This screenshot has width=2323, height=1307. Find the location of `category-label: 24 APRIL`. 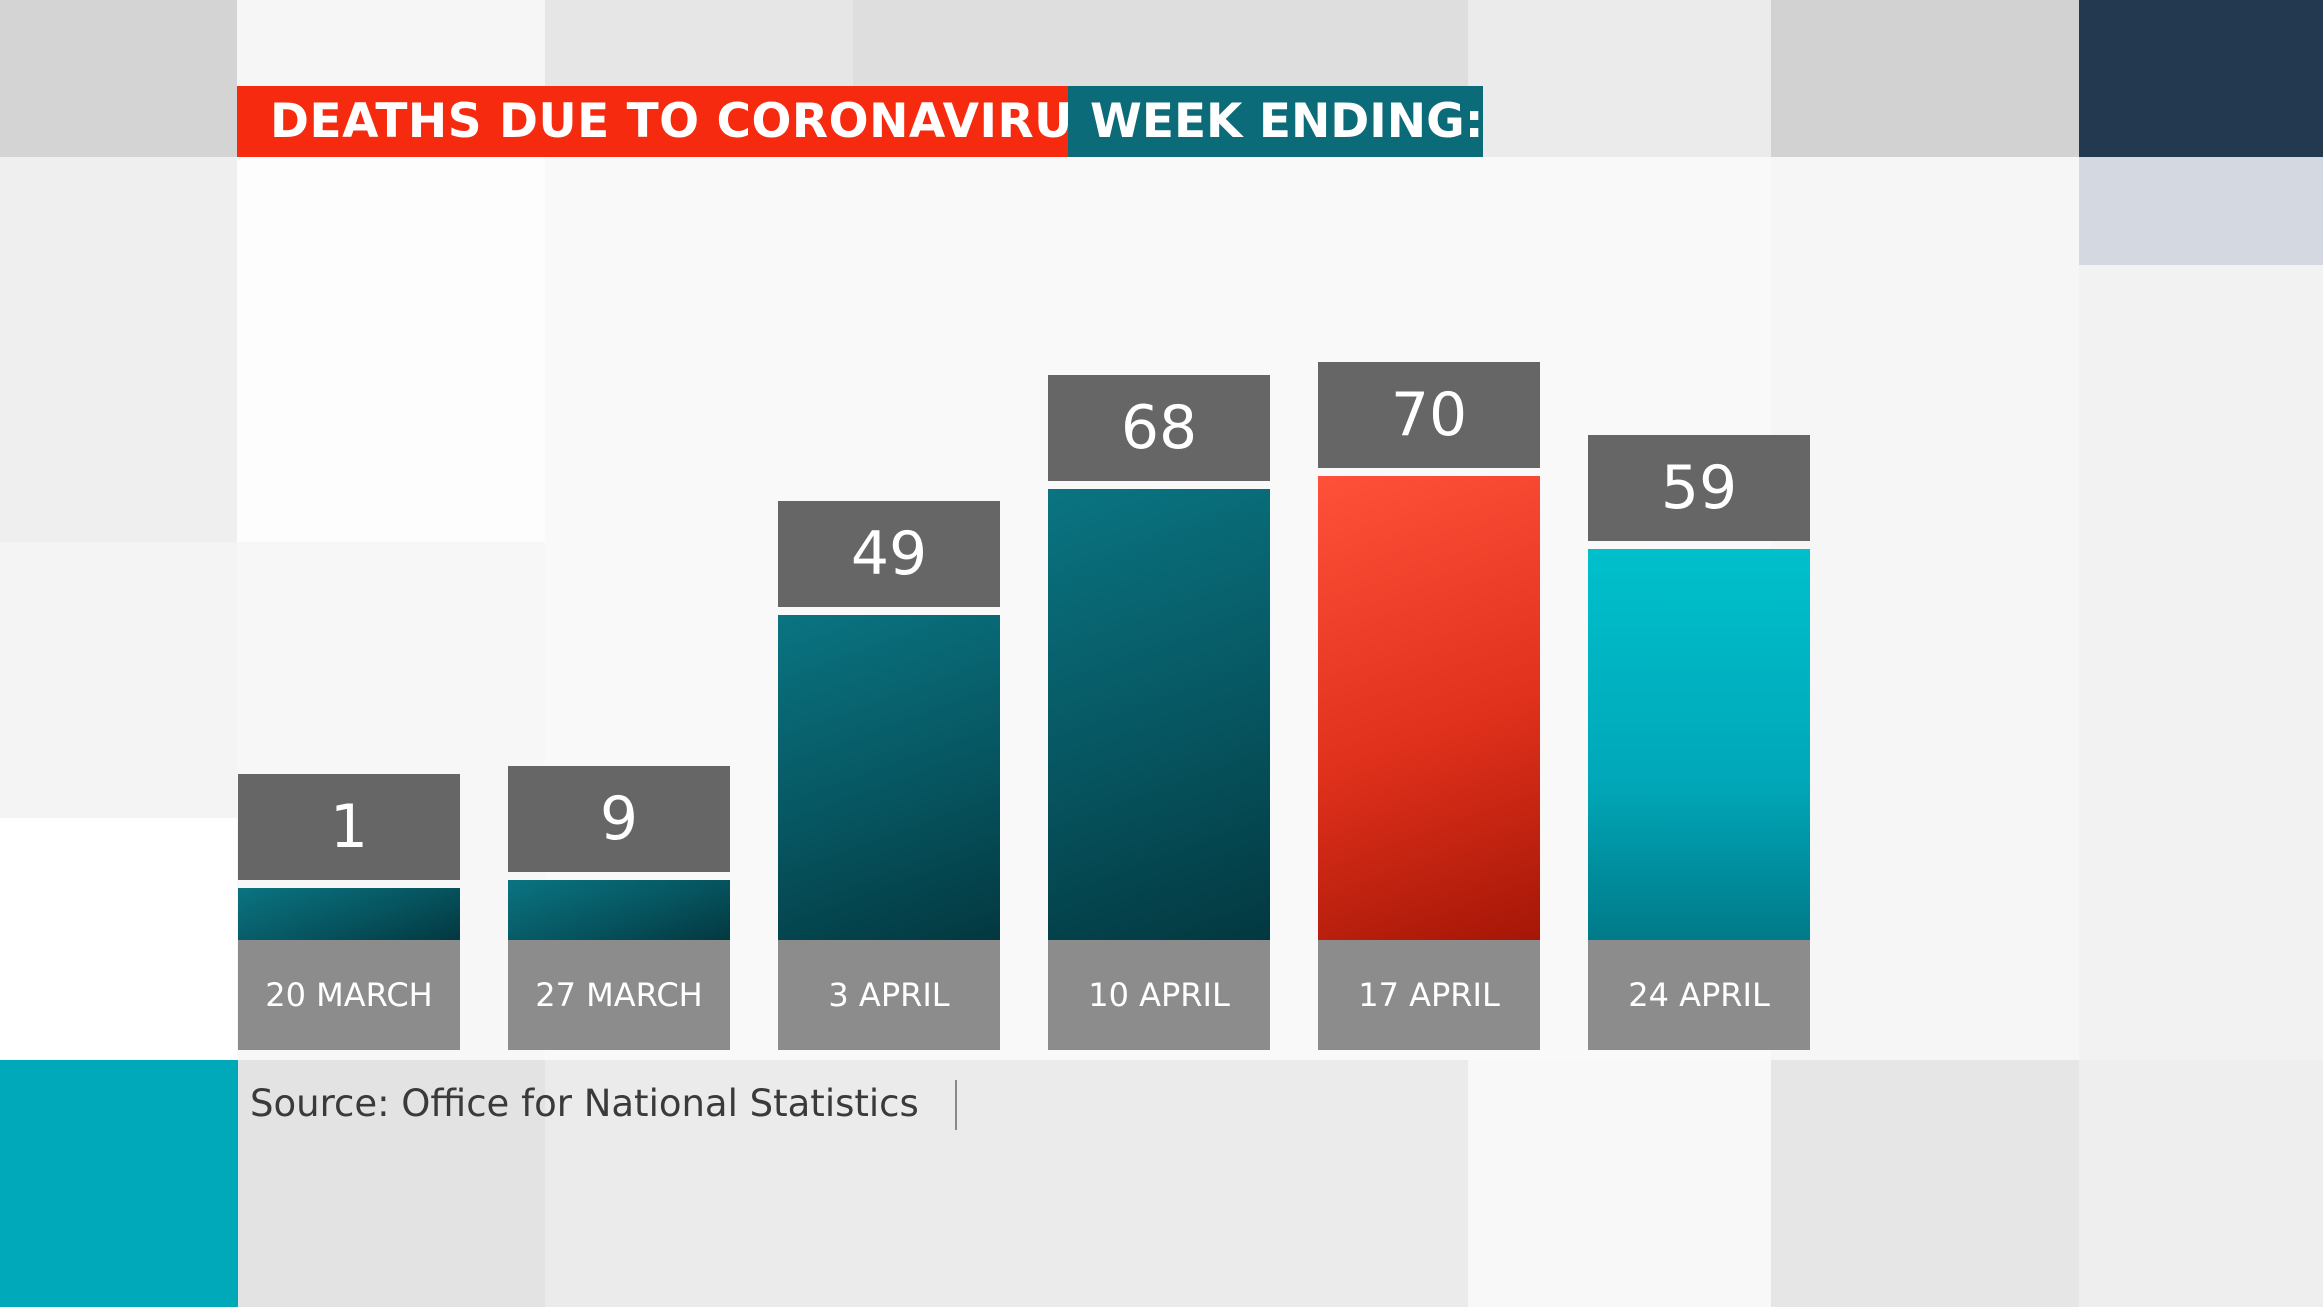

category-label: 24 APRIL is located at coordinates (1699, 995).